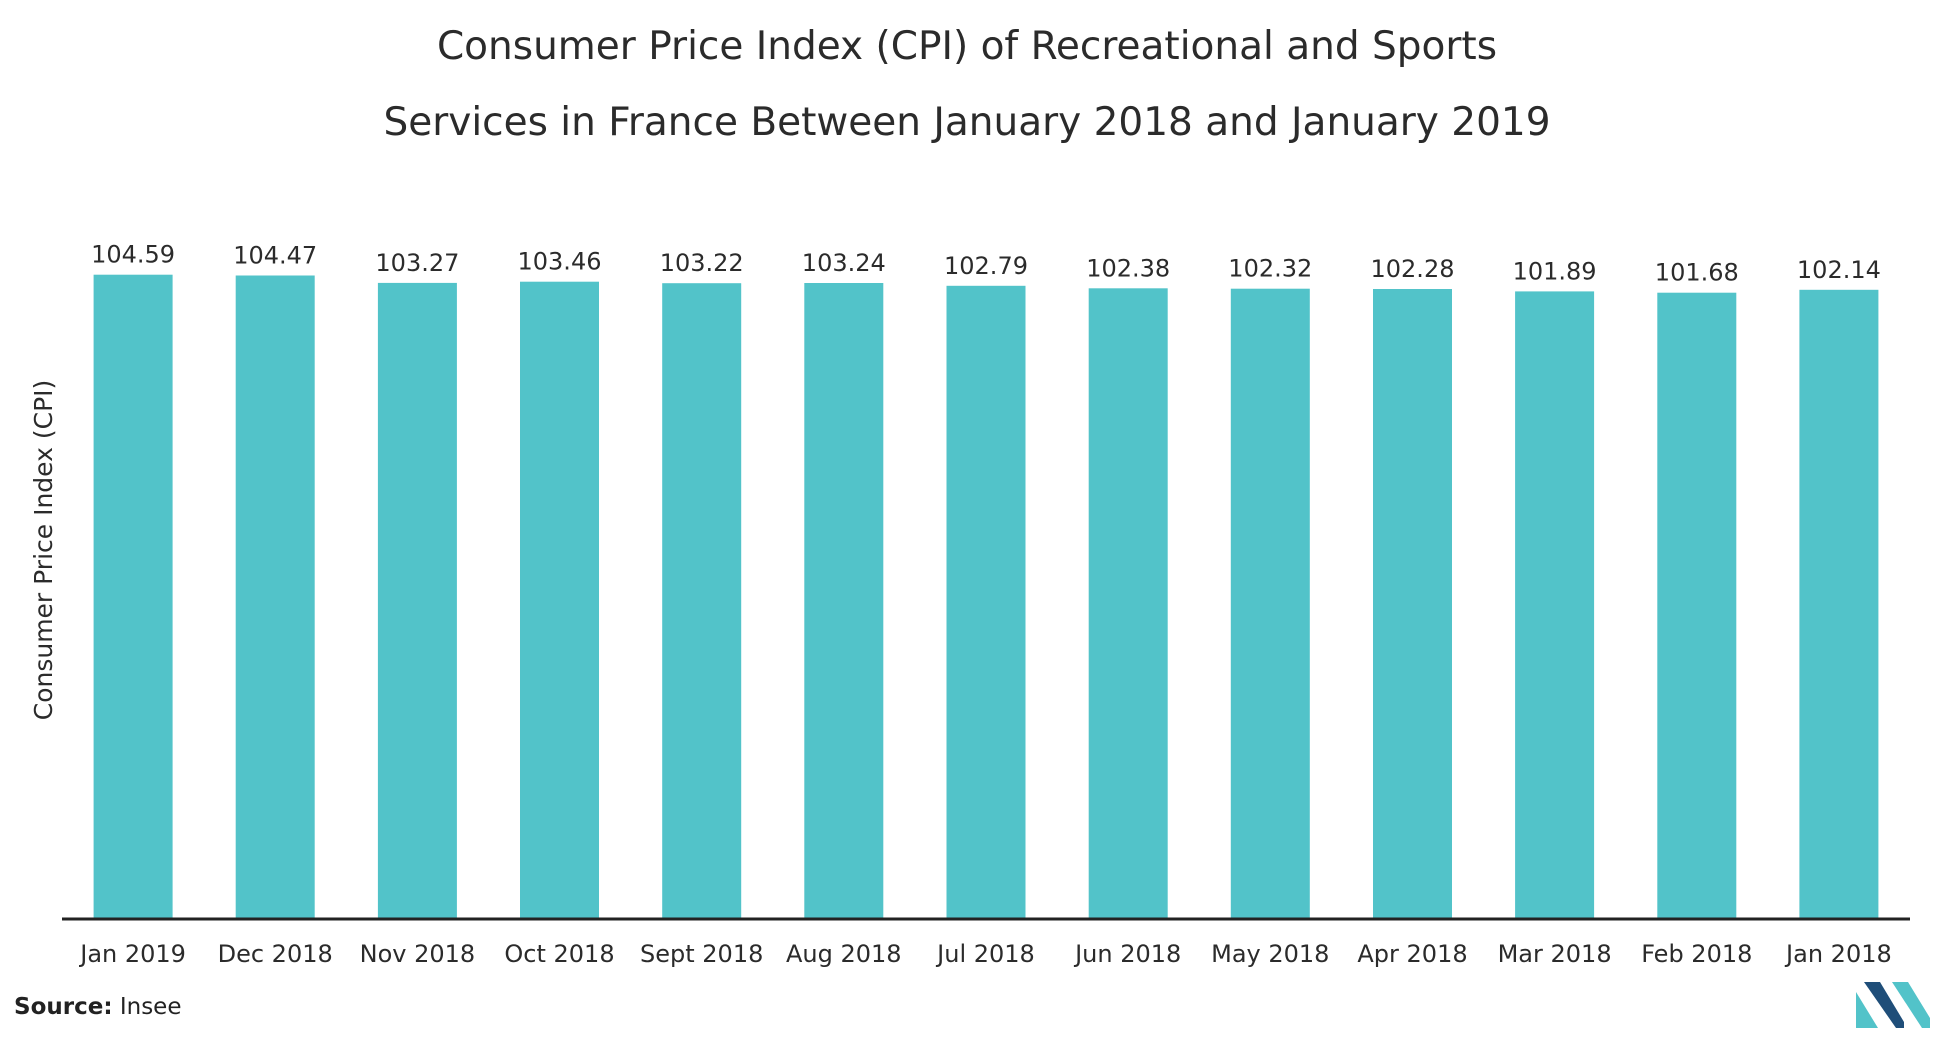 The height and width of the screenshot is (1040, 1934). What do you see at coordinates (560, 262) in the screenshot?
I see `data-label: 103.46` at bounding box center [560, 262].